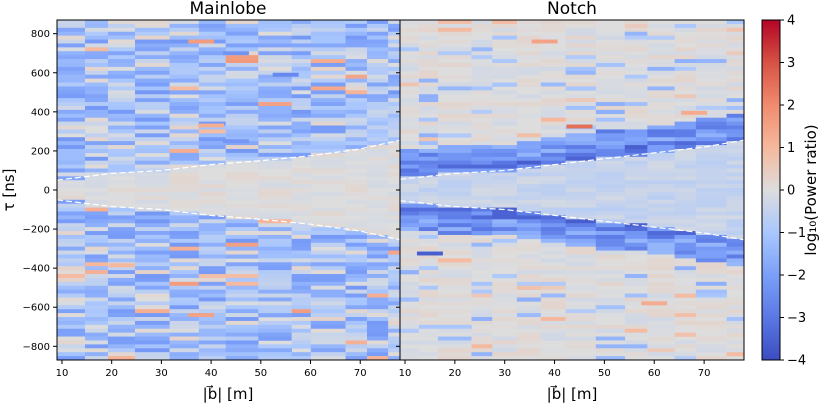 Image resolution: width=830 pixels, height=406 pixels. Describe the element at coordinates (654, 303) in the screenshot. I see `notable-cell` at that location.